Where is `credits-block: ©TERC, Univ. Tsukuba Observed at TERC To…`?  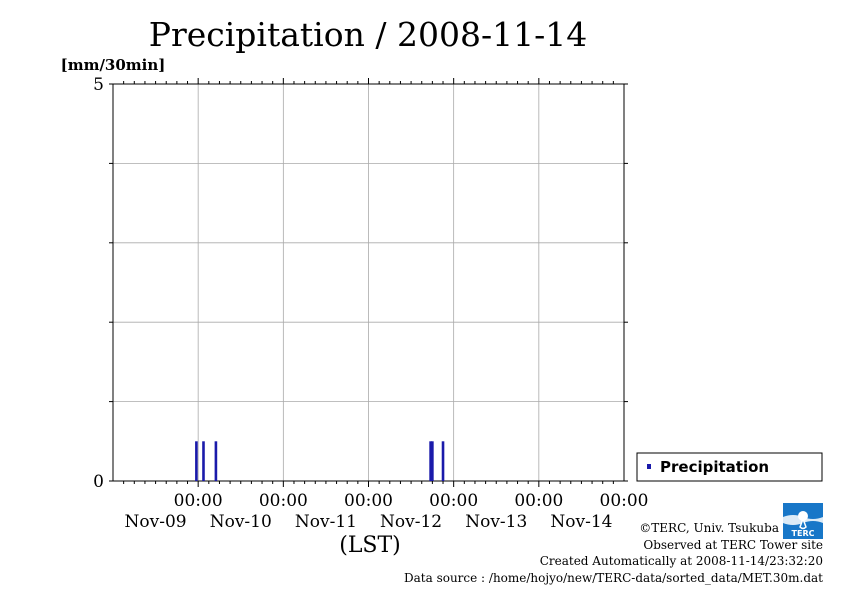 credits-block: ©TERC, Univ. Tsukuba Observed at TERC To… is located at coordinates (613, 553).